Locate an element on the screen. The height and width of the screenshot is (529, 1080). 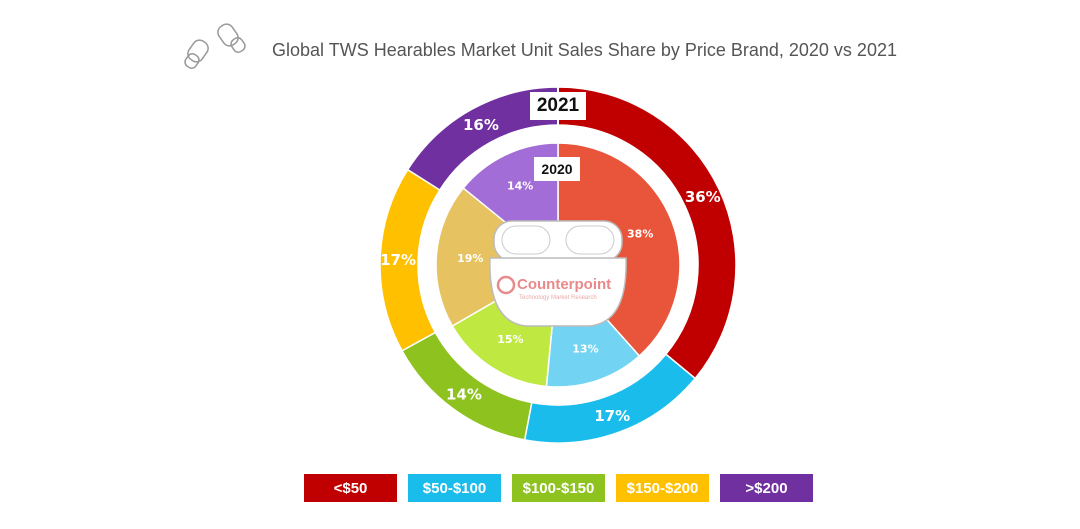
earbuds-icon is located at coordinates (215, 46).